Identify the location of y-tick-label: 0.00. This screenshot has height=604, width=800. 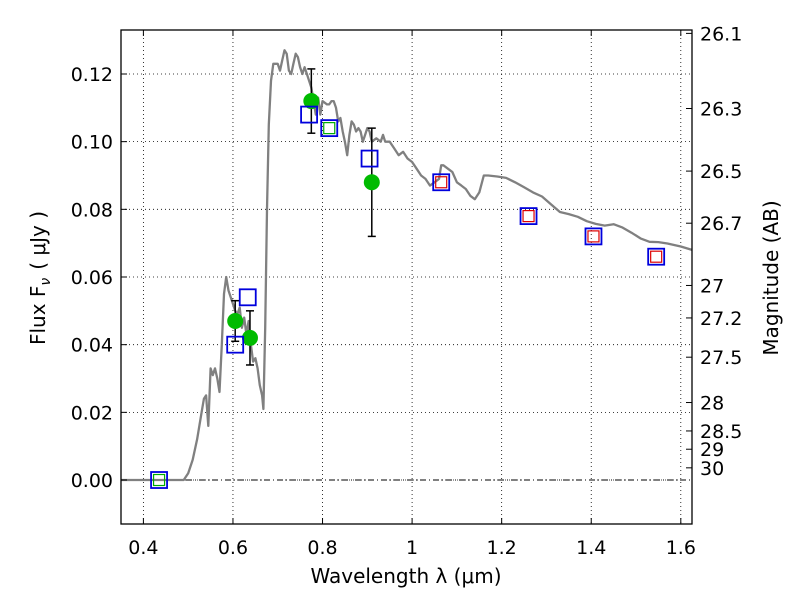
(92, 481).